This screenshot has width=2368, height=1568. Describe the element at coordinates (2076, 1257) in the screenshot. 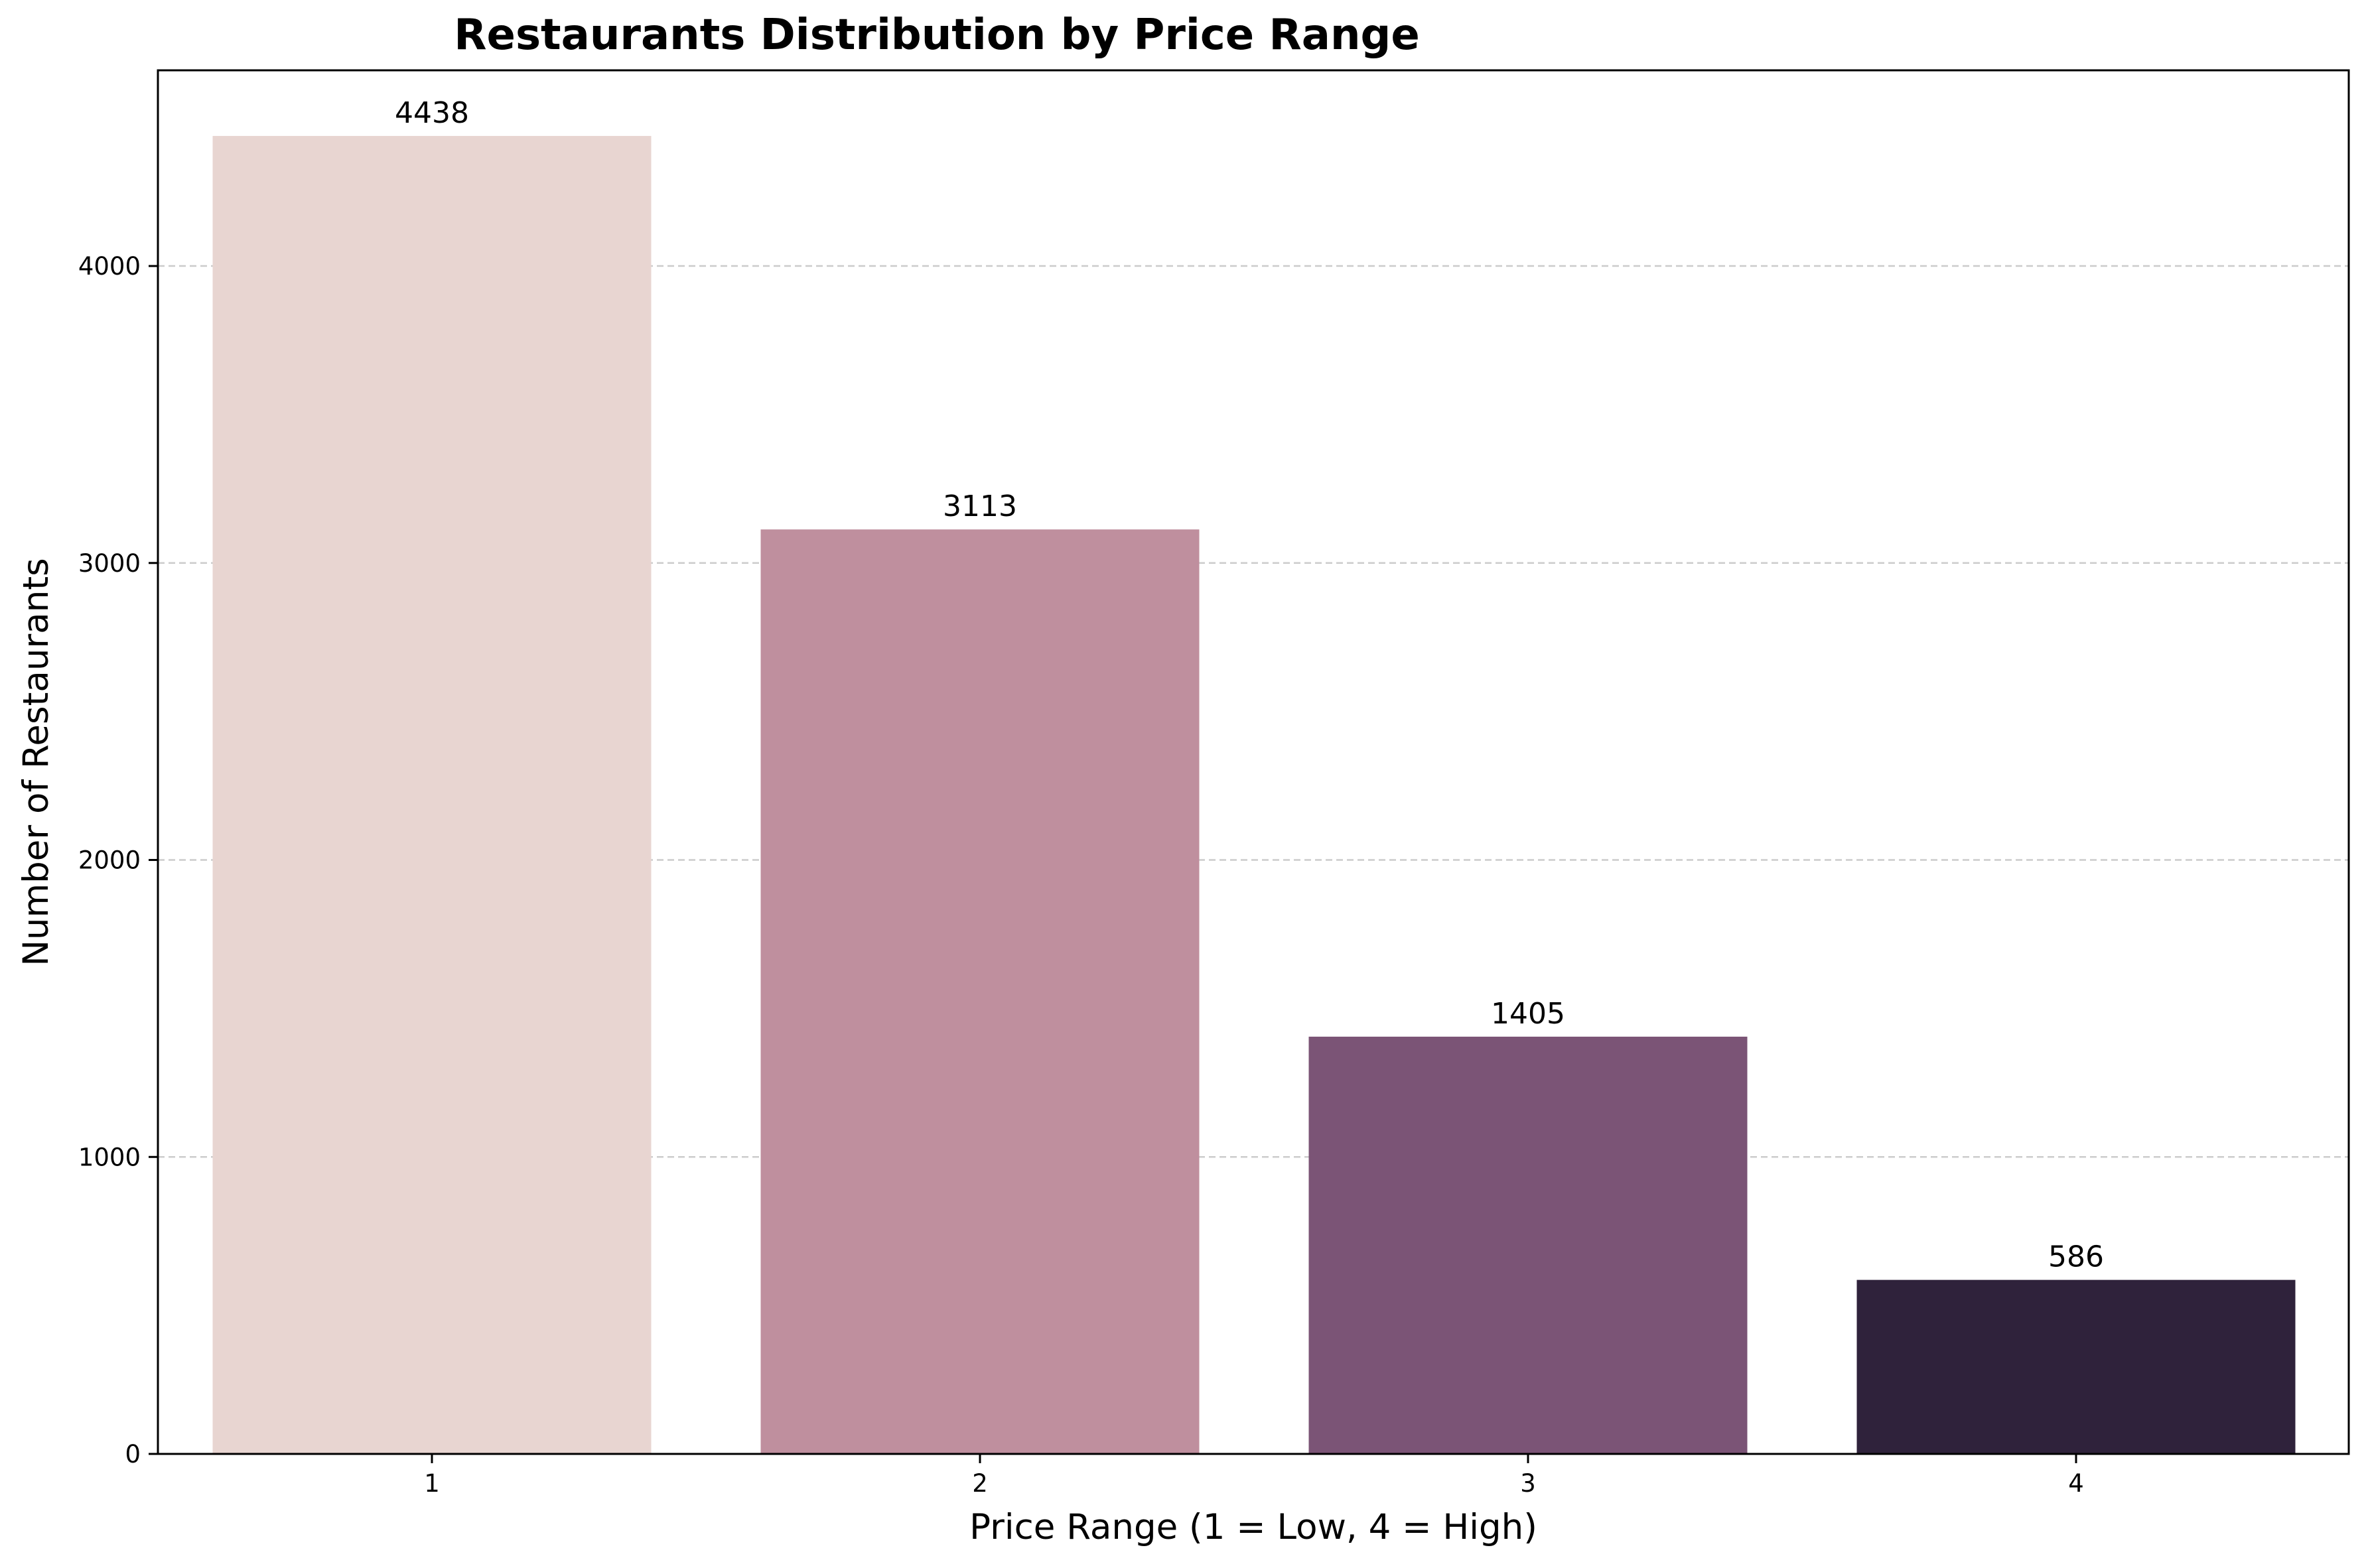

I see `bar-value-label: 586` at that location.